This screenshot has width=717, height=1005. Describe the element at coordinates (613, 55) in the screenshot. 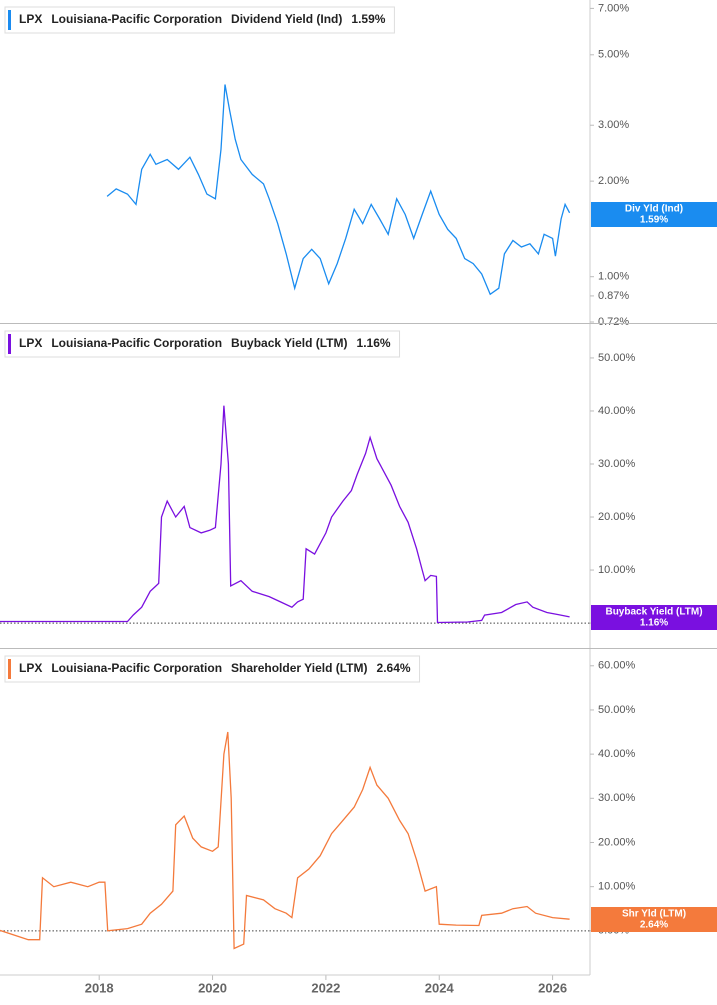

I see `y-tick-label: 5.00%` at that location.